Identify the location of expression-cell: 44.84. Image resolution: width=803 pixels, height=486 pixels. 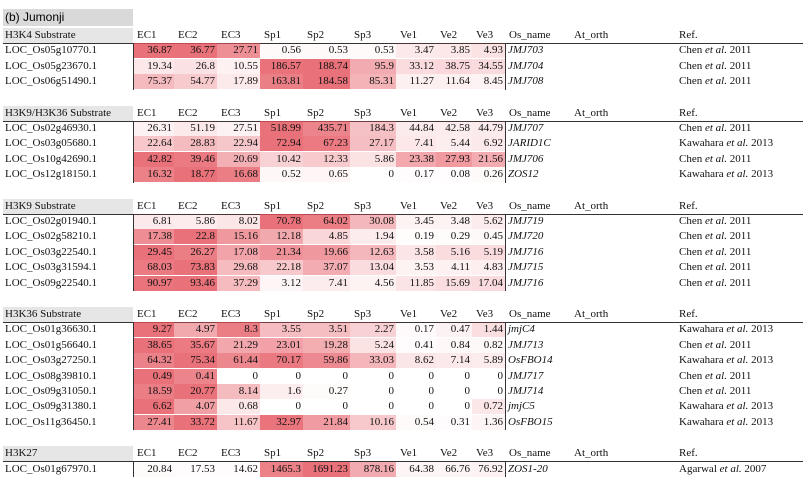
(416, 128).